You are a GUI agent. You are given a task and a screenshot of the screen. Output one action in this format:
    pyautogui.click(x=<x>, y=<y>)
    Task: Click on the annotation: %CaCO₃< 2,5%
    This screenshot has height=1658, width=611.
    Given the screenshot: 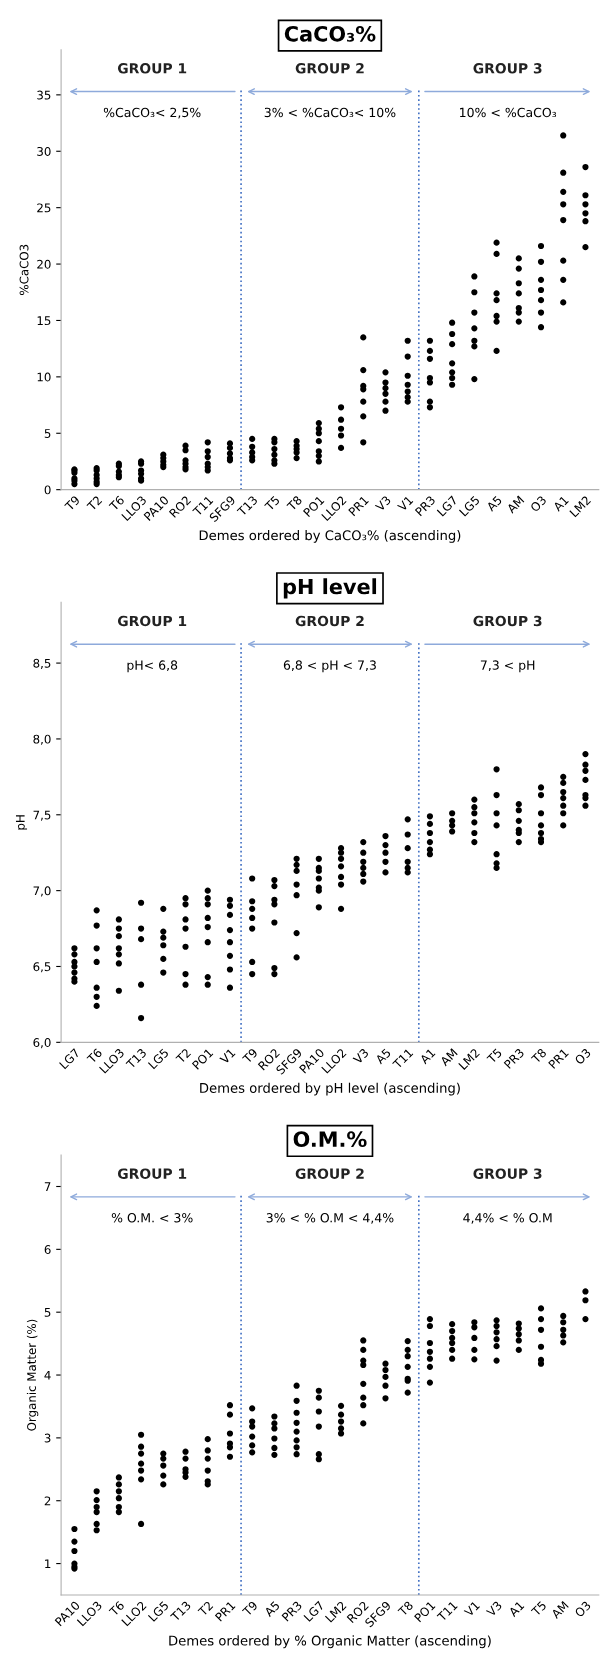 What is the action you would take?
    pyautogui.click(x=152, y=113)
    